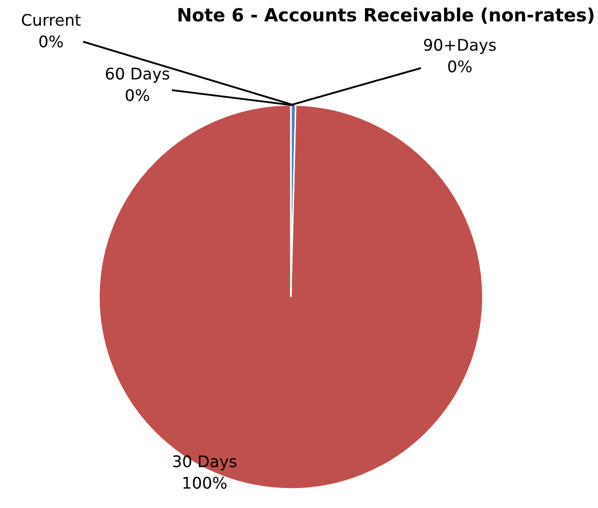 The image size is (598, 508). I want to click on chart-title: Note 6 - Accounts Receivable (non-rates), so click(386, 16).